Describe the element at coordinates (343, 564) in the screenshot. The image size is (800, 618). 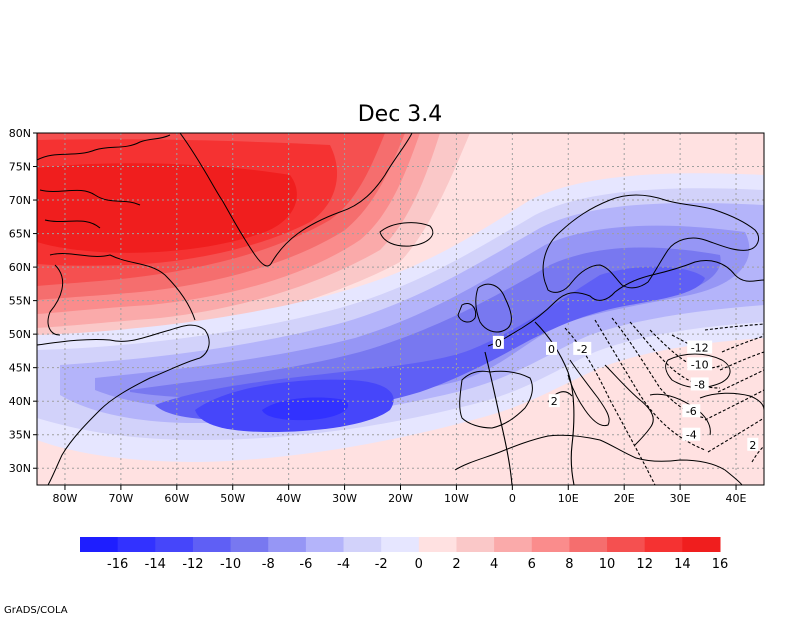
I see `colorbar-label: -4` at that location.